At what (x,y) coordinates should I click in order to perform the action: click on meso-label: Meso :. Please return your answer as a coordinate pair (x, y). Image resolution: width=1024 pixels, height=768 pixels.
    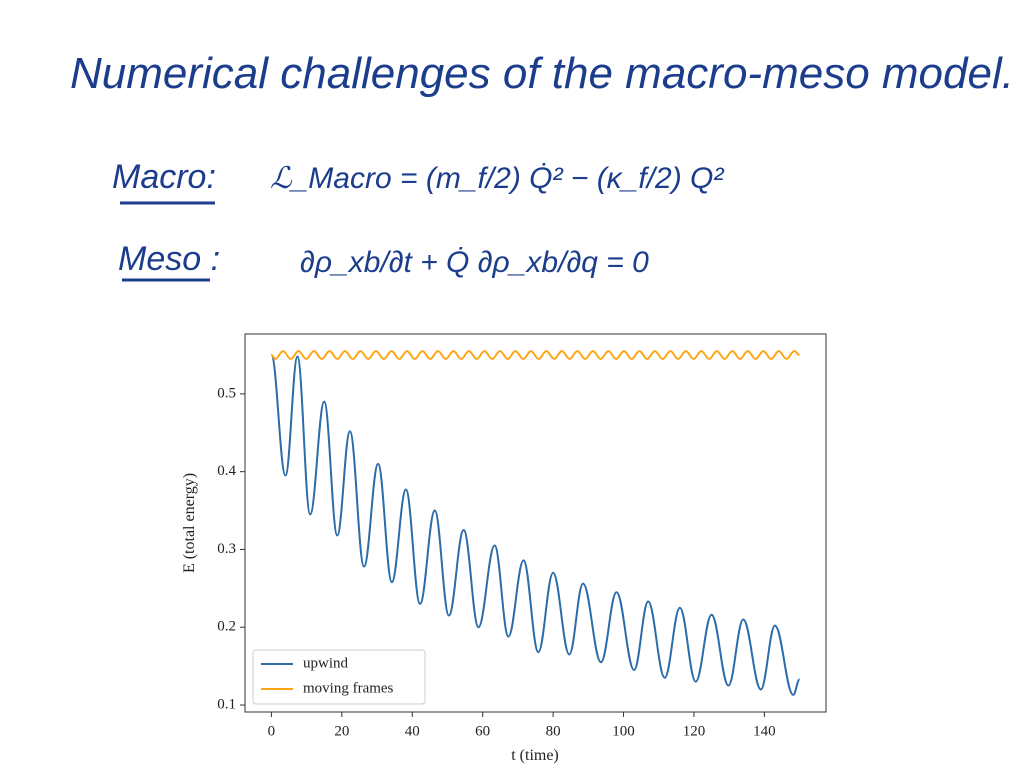
    Looking at the image, I should click on (169, 259).